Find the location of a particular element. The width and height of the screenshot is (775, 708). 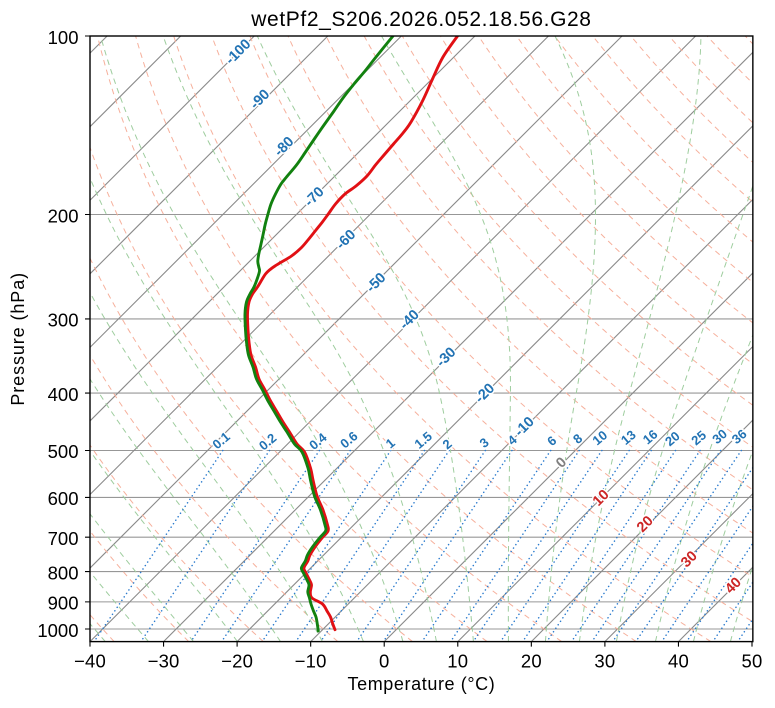

svg-text: Temperature (°C) is located at coordinates (422, 684).